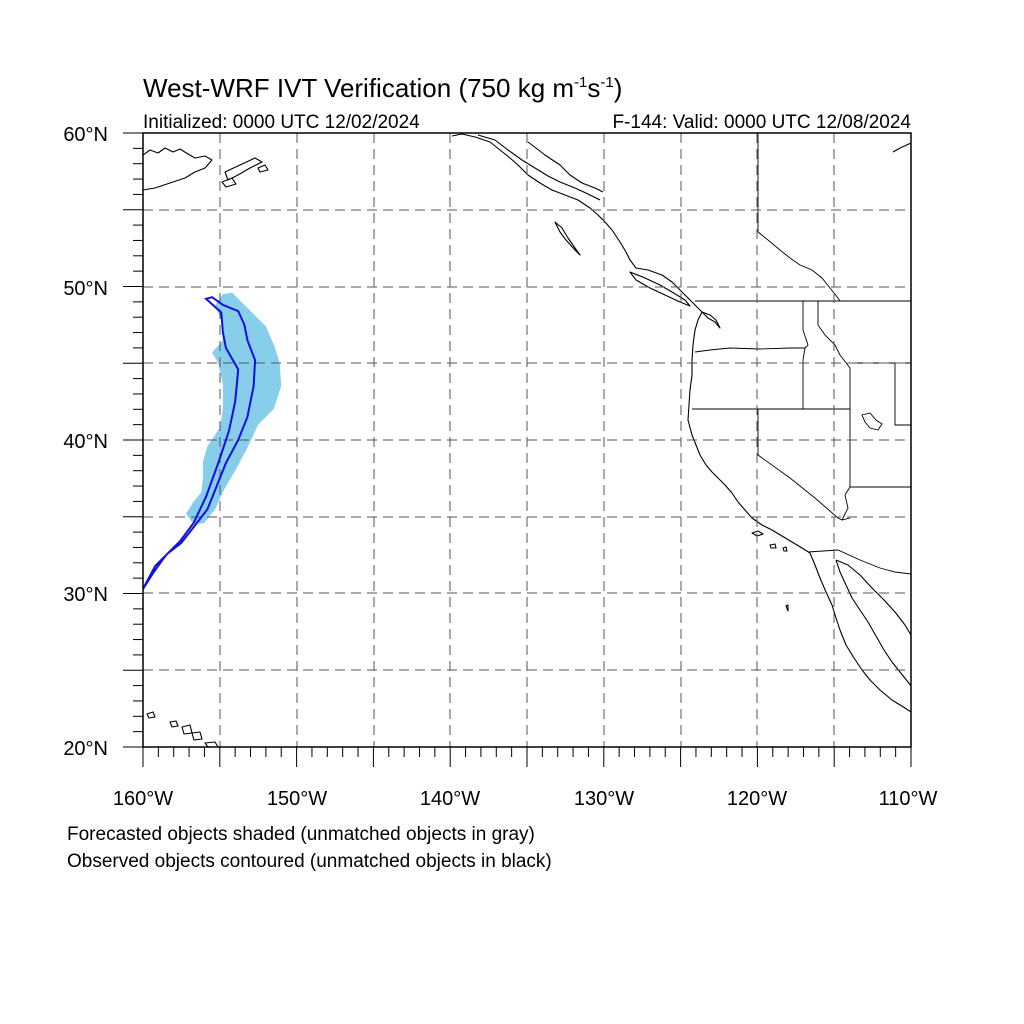 The width and height of the screenshot is (1024, 1024). I want to click on alaska-yukon-border, so click(565, 167).